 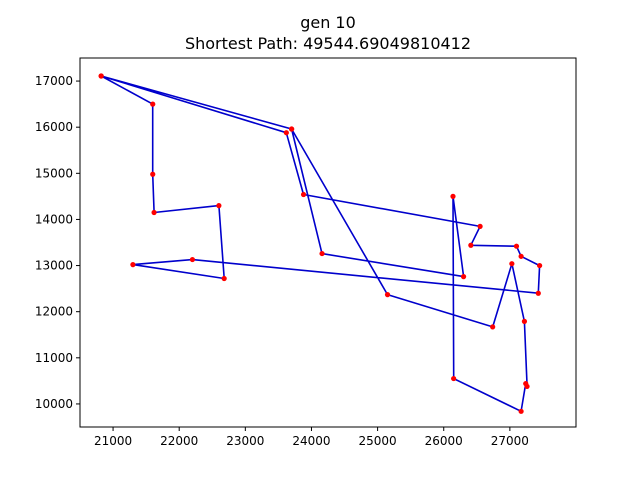 I want to click on y-tick-label: 11000, so click(x=54, y=358).